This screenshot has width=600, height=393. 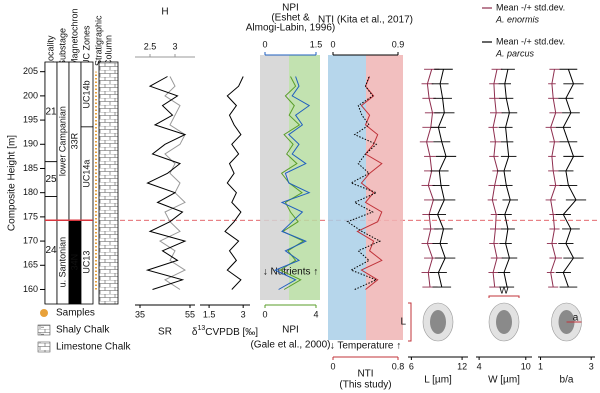 I want to click on column-header: Substage, so click(x=62, y=47).